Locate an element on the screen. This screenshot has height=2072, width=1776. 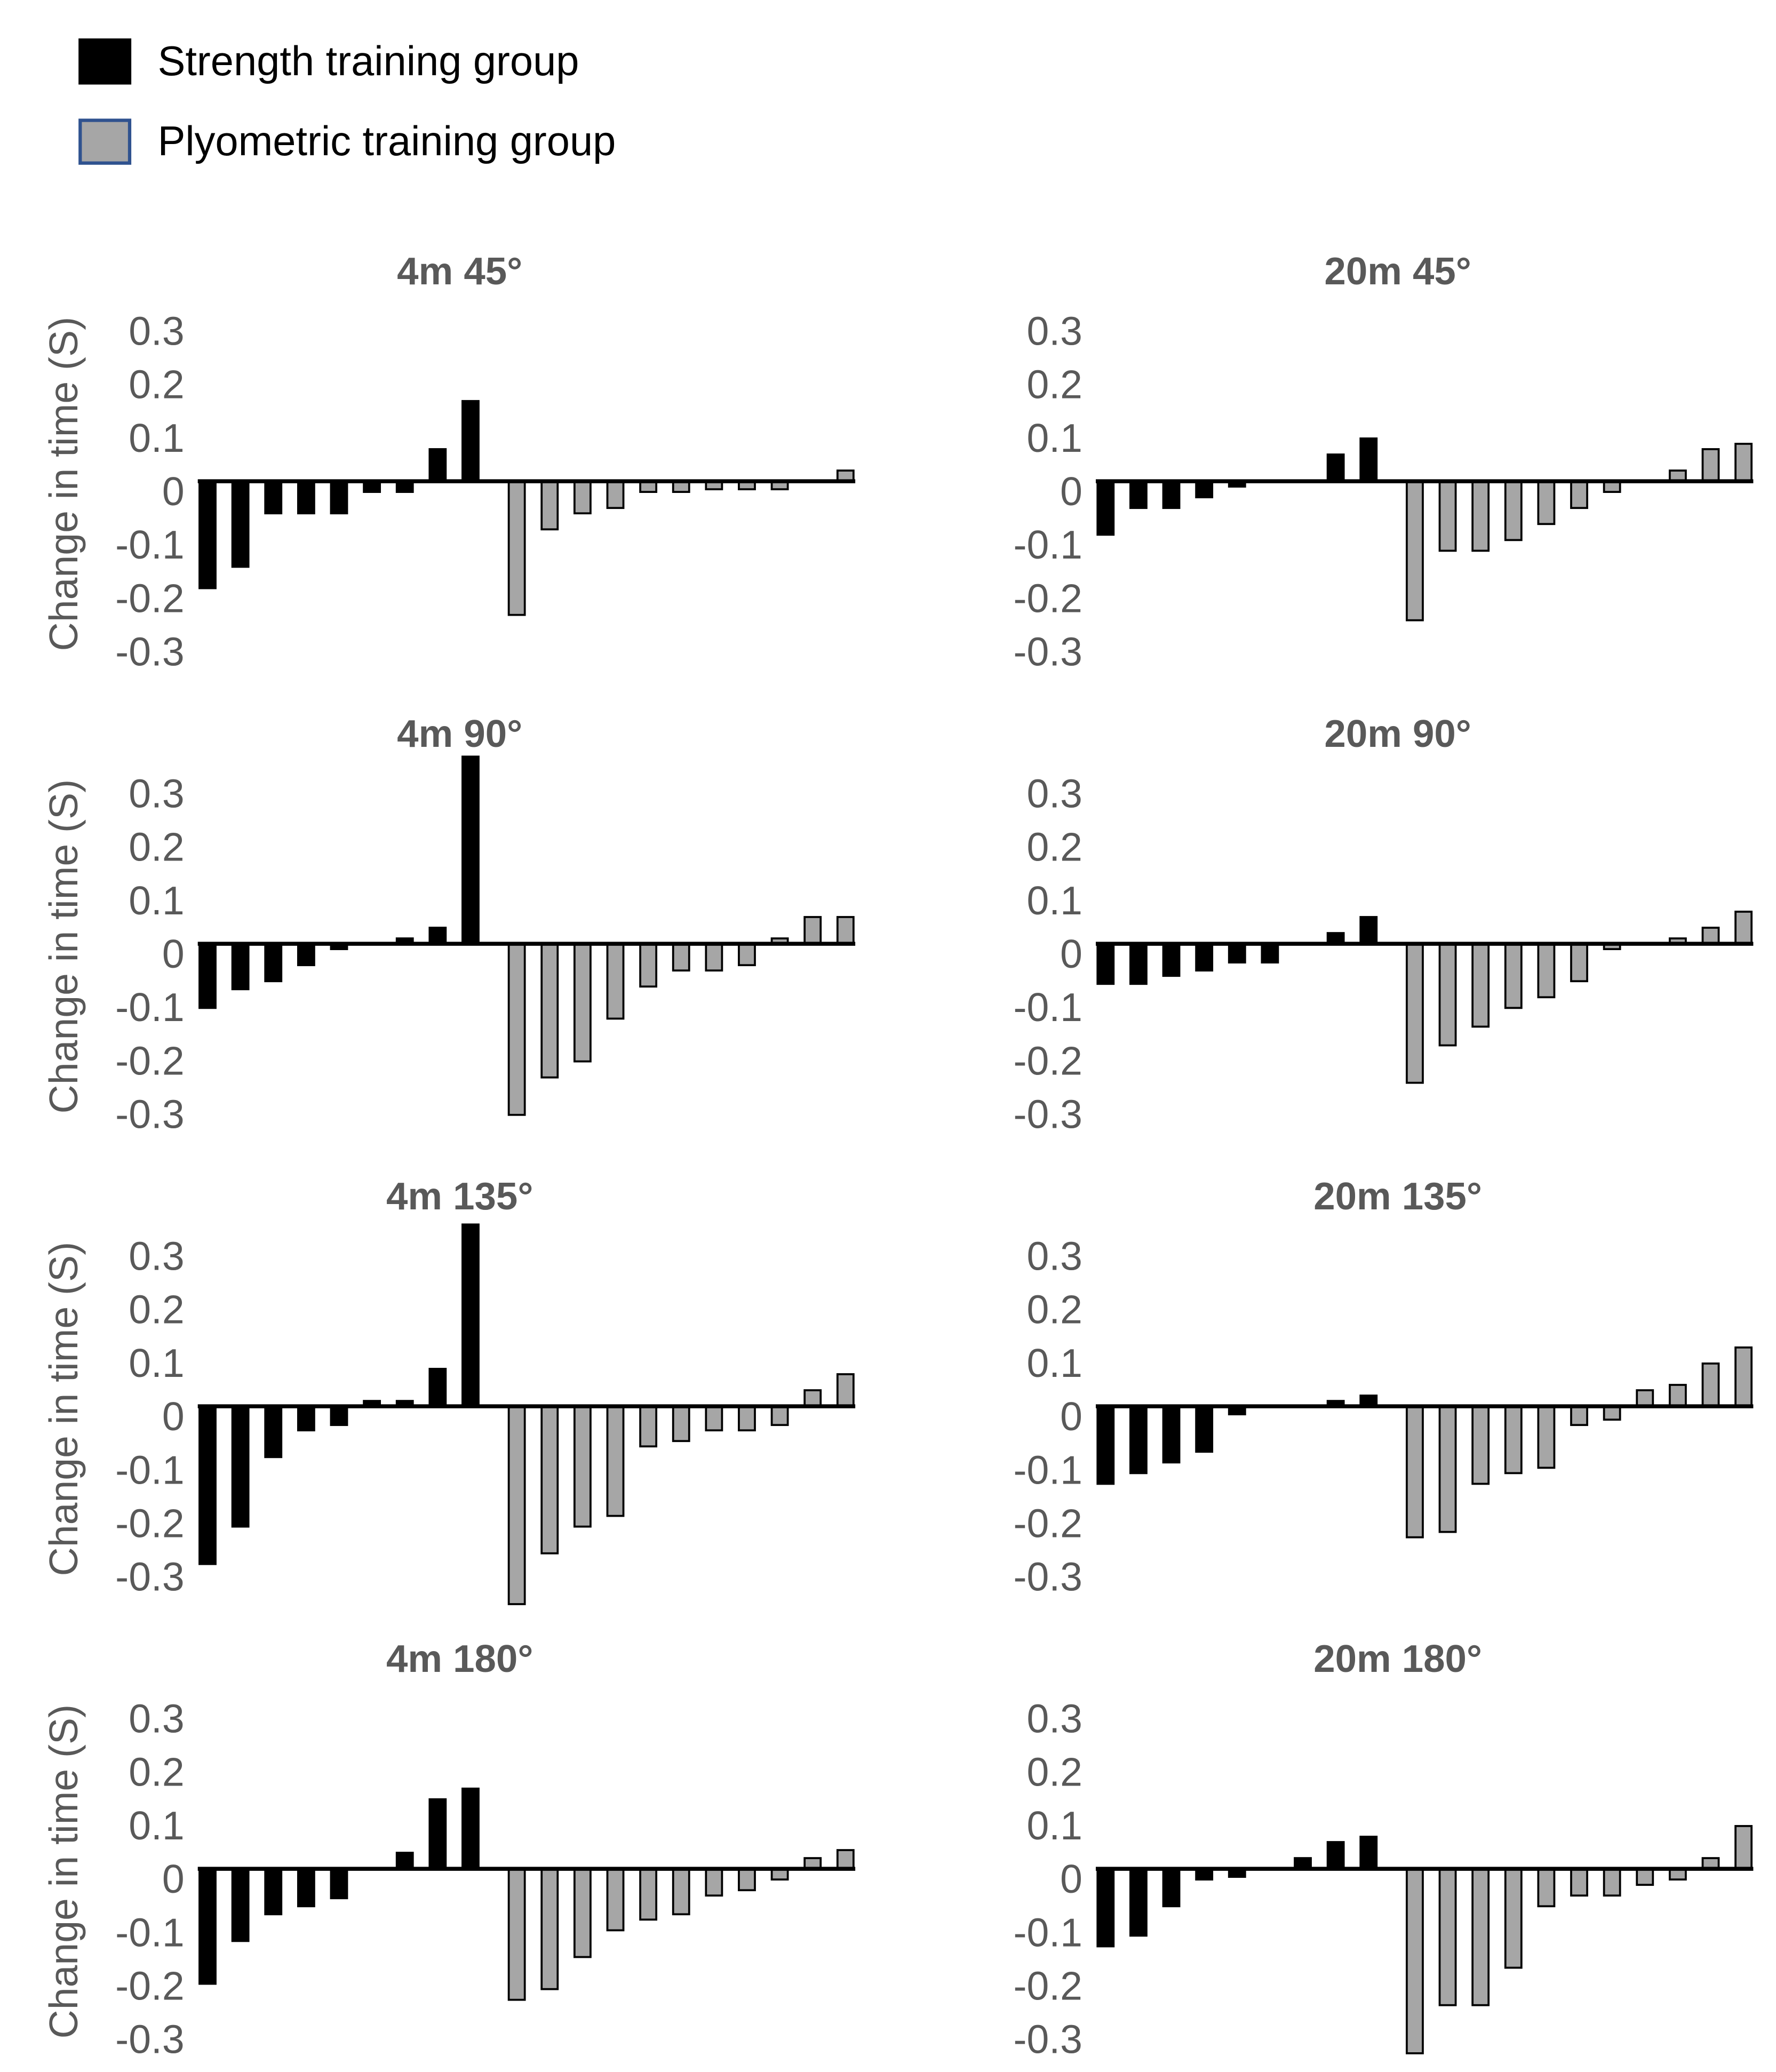
chart-title: 4m 135° is located at coordinates (460, 1196).